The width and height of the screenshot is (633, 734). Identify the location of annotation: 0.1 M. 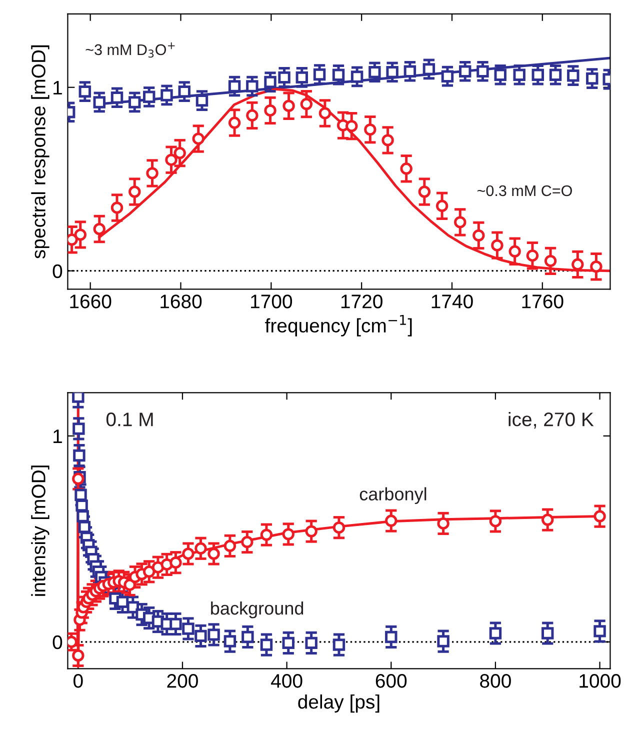
(129, 419).